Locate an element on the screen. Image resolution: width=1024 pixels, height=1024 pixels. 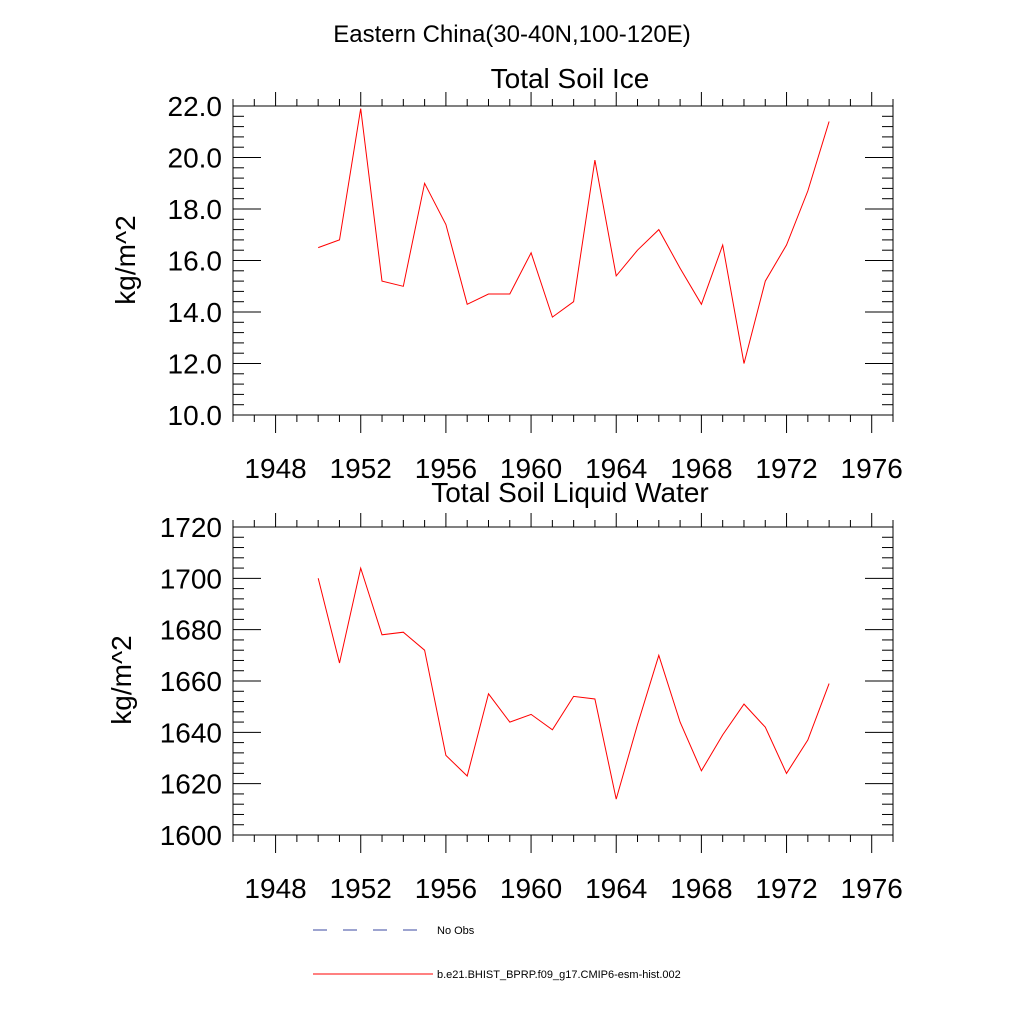
y-tick-label: 12.0 is located at coordinates (195, 364).